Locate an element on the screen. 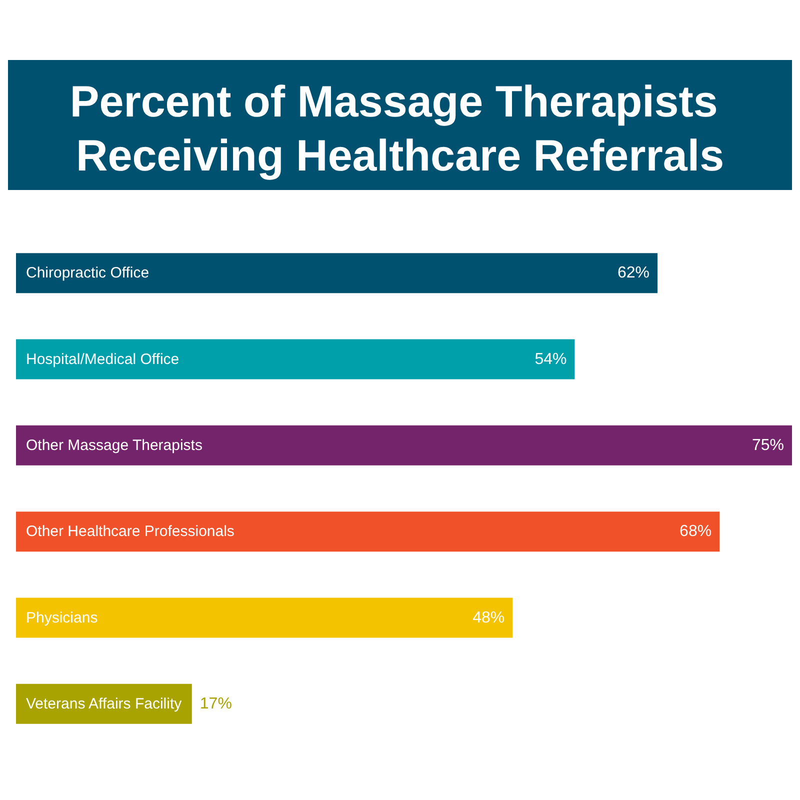  y-tick-label: Veterans Affairs Facility is located at coordinates (104, 703).